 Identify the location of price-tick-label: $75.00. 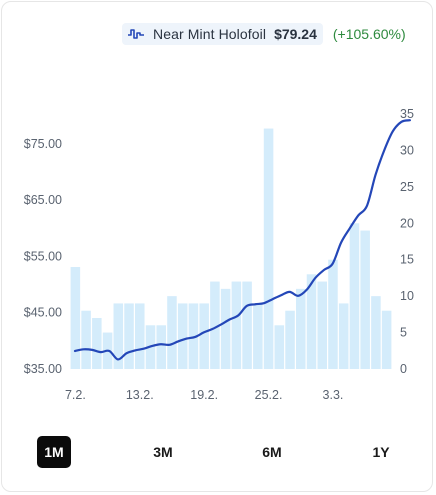
(43, 144).